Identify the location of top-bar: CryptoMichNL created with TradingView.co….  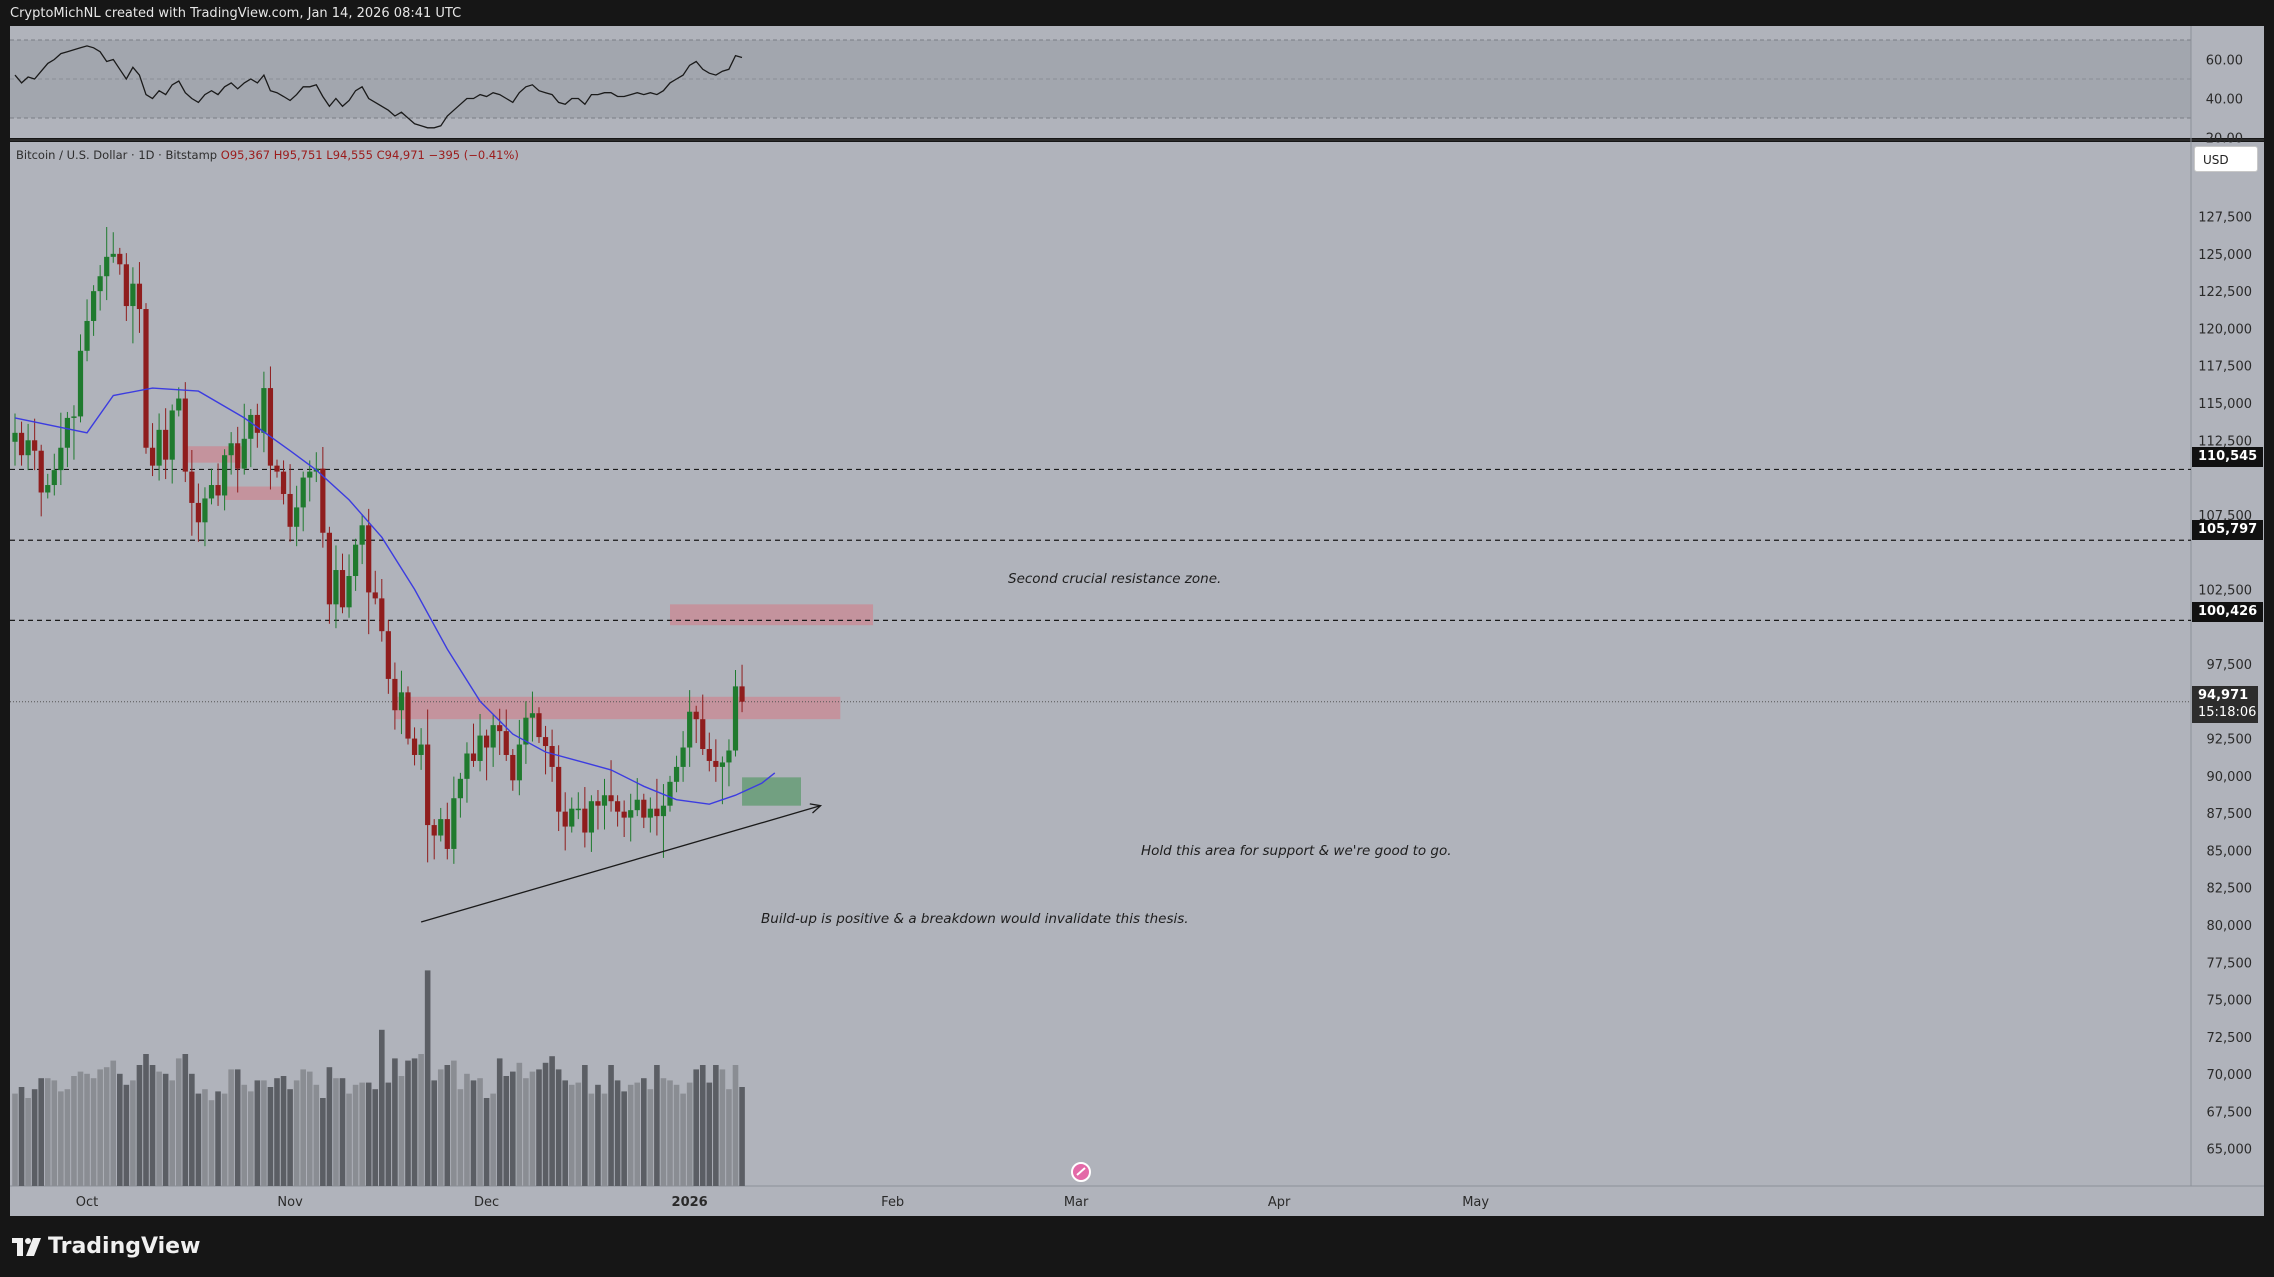
(1137, 13).